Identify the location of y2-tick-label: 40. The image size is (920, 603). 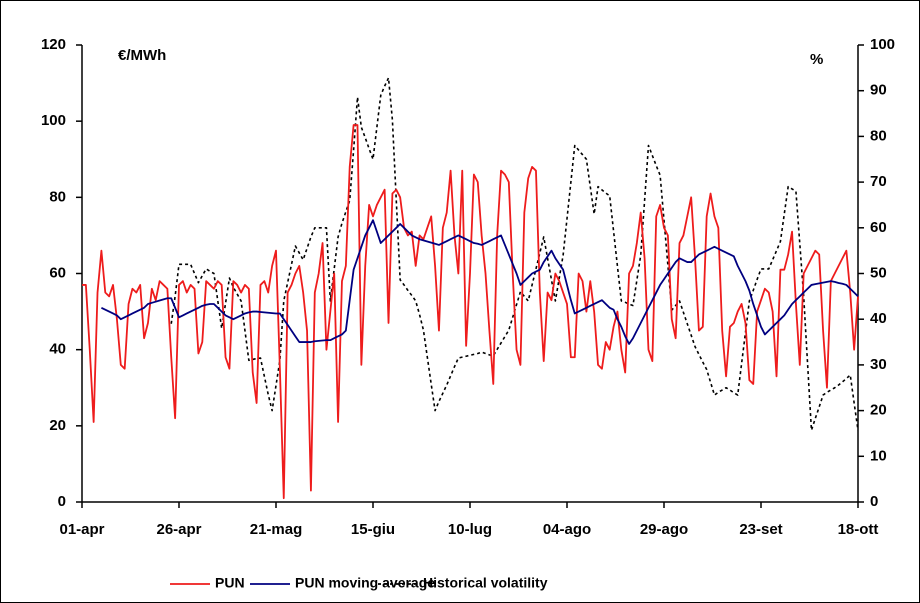
(878, 318).